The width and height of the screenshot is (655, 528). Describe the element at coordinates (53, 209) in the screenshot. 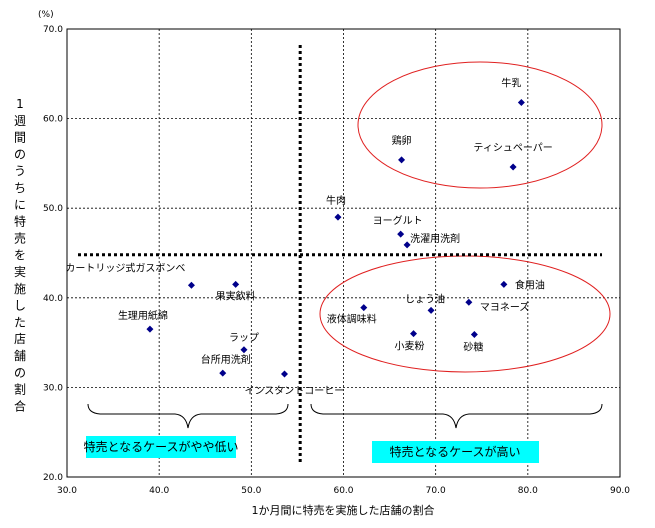

I see `y-tick-label: 50.0` at that location.